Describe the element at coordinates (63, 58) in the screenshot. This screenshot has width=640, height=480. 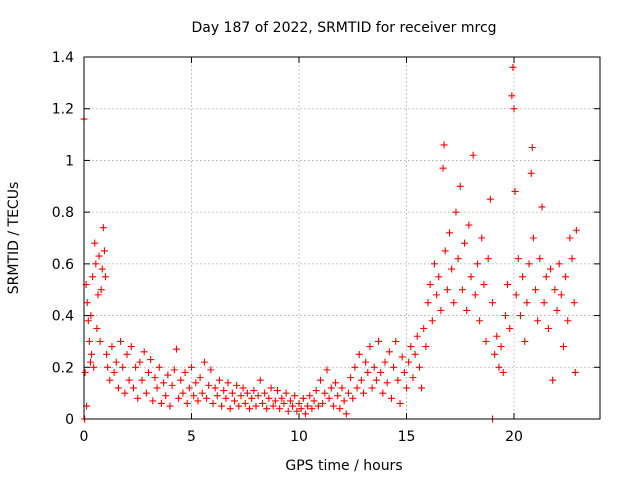
I see `y-tick-label: 1.4` at that location.